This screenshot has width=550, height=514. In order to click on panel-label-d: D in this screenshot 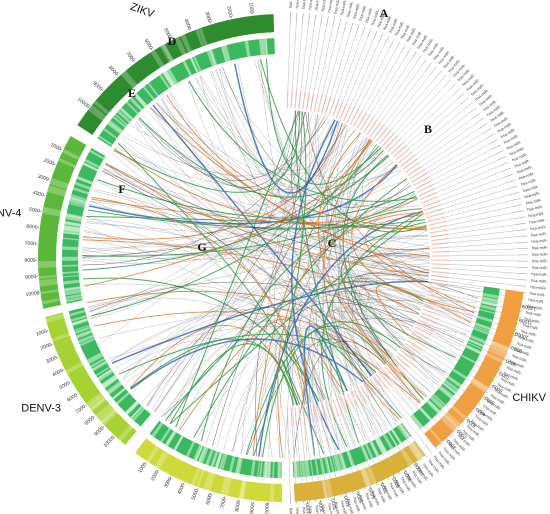, I will do `click(172, 41)`.